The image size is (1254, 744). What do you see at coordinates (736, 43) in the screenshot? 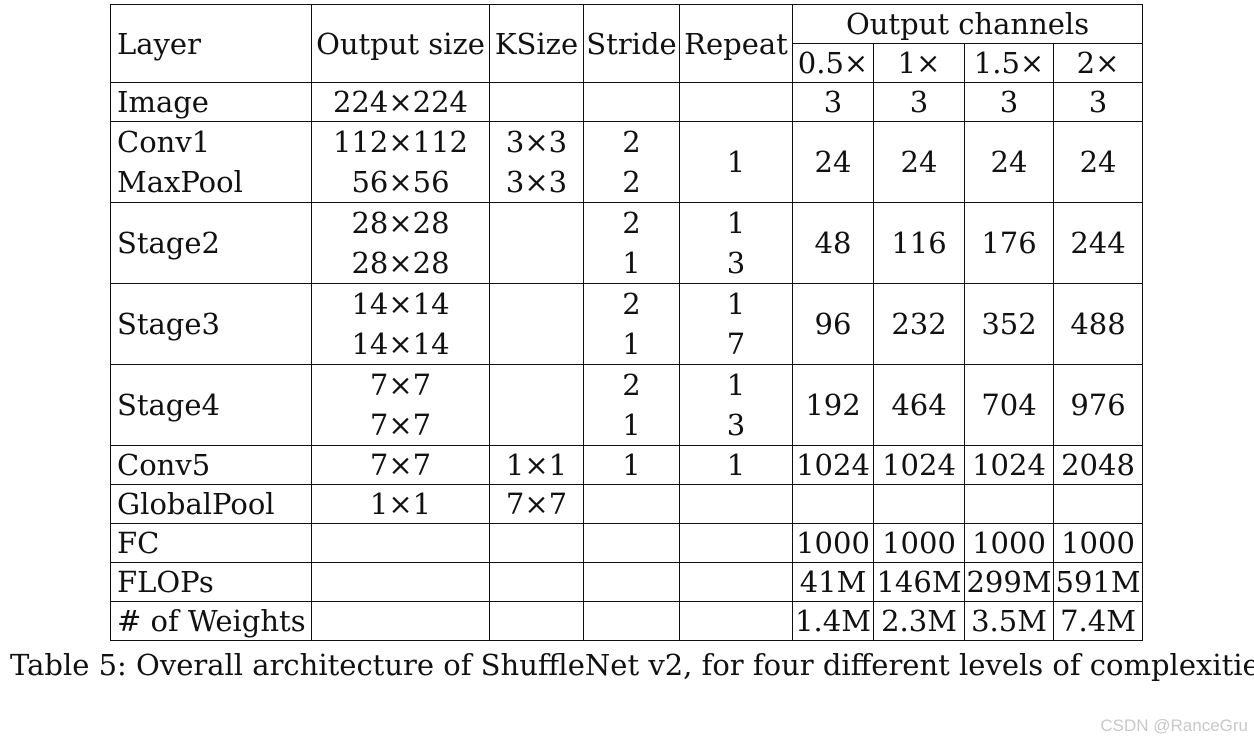
I see `header-repeat: Repeat` at bounding box center [736, 43].